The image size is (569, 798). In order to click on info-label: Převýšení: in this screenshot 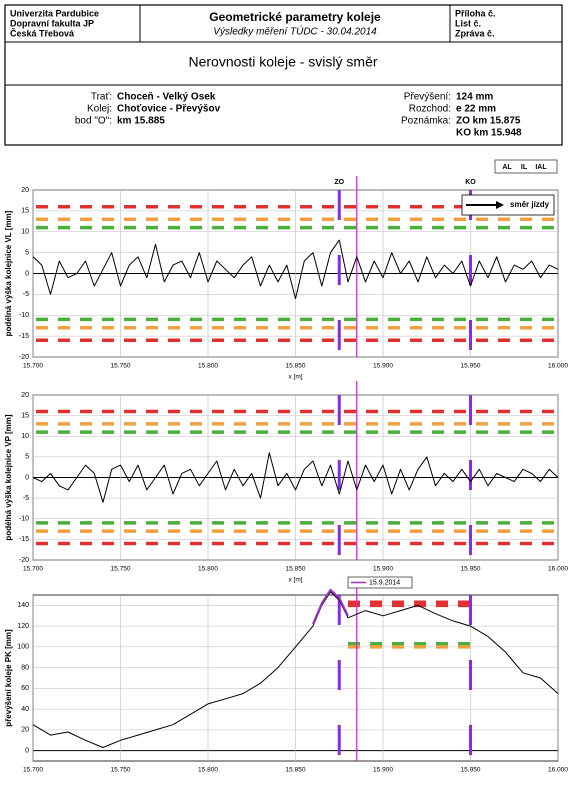, I will do `click(427, 97)`.